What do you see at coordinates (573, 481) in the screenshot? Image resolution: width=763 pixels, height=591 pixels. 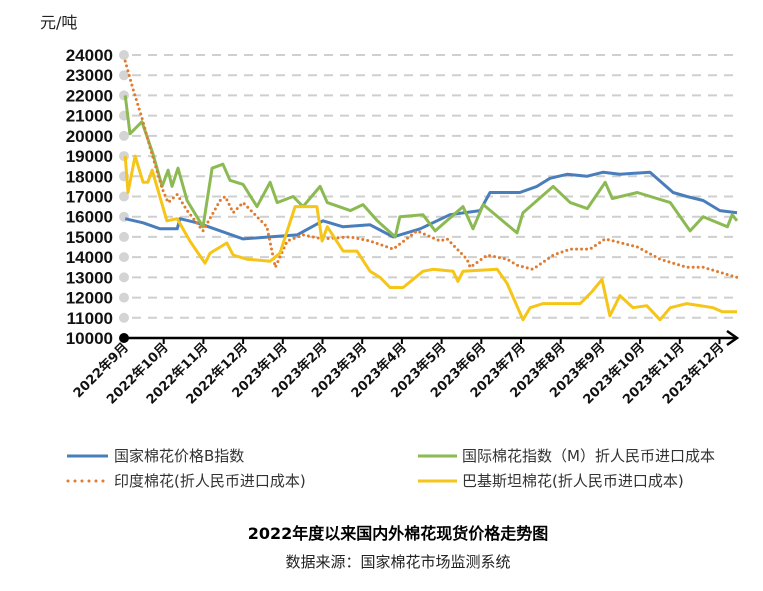 I see `legend-label-pakistan: 巴基斯坦棉花(折人民币进口成本)` at bounding box center [573, 481].